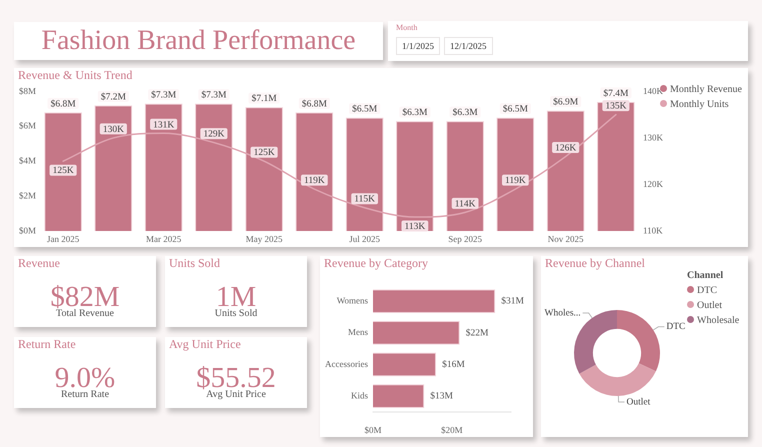  What do you see at coordinates (376, 263) in the screenshot?
I see `chart-title: Revenue by Category` at bounding box center [376, 263].